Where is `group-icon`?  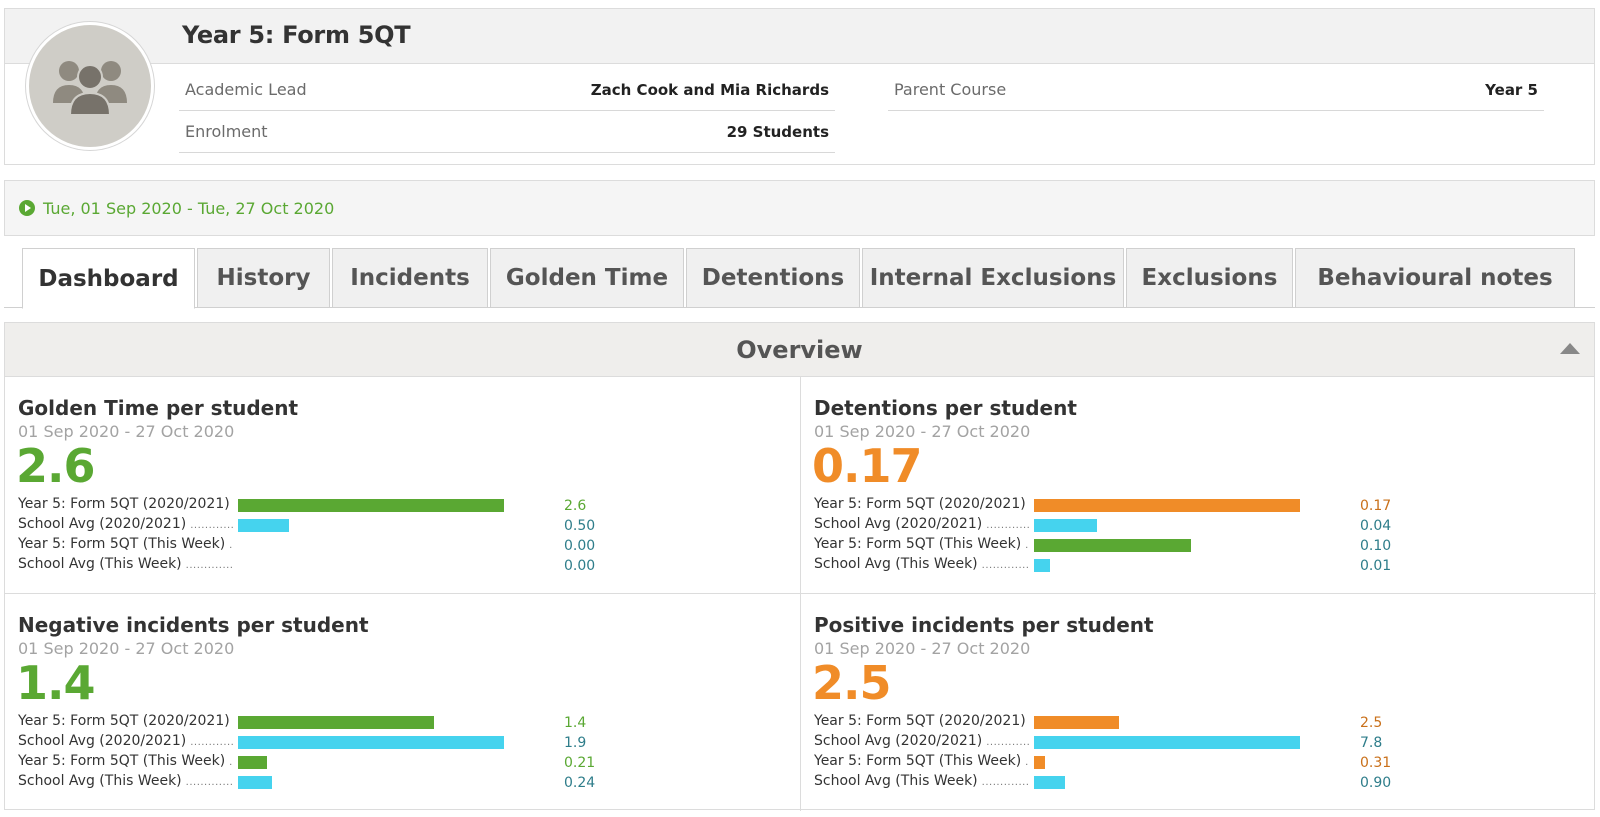
group-icon is located at coordinates (90, 88).